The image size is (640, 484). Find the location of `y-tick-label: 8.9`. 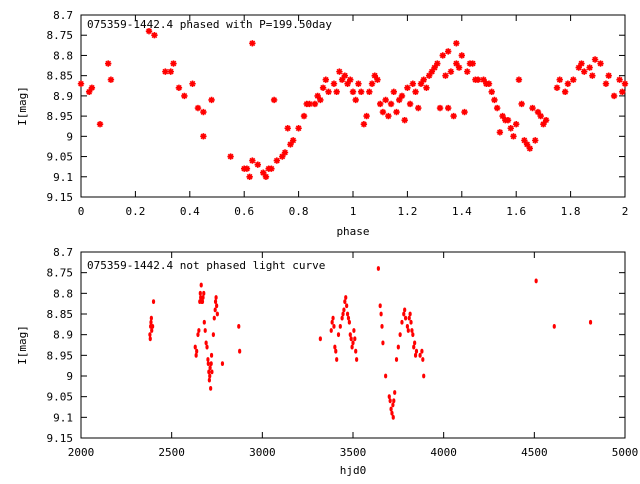

y-tick-label: 8.9 is located at coordinates (63, 96).